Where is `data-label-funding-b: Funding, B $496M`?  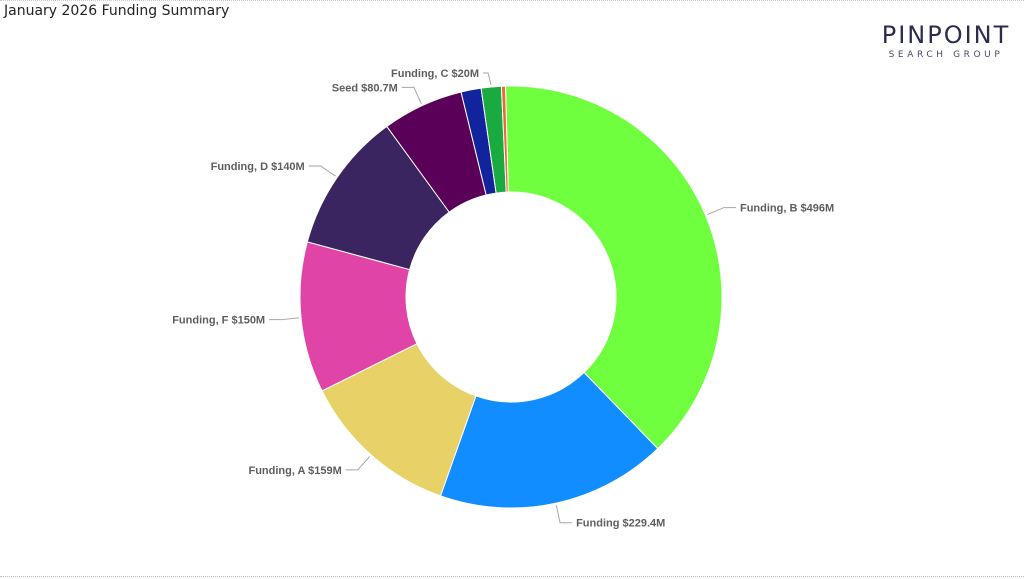
data-label-funding-b: Funding, B $496M is located at coordinates (787, 209).